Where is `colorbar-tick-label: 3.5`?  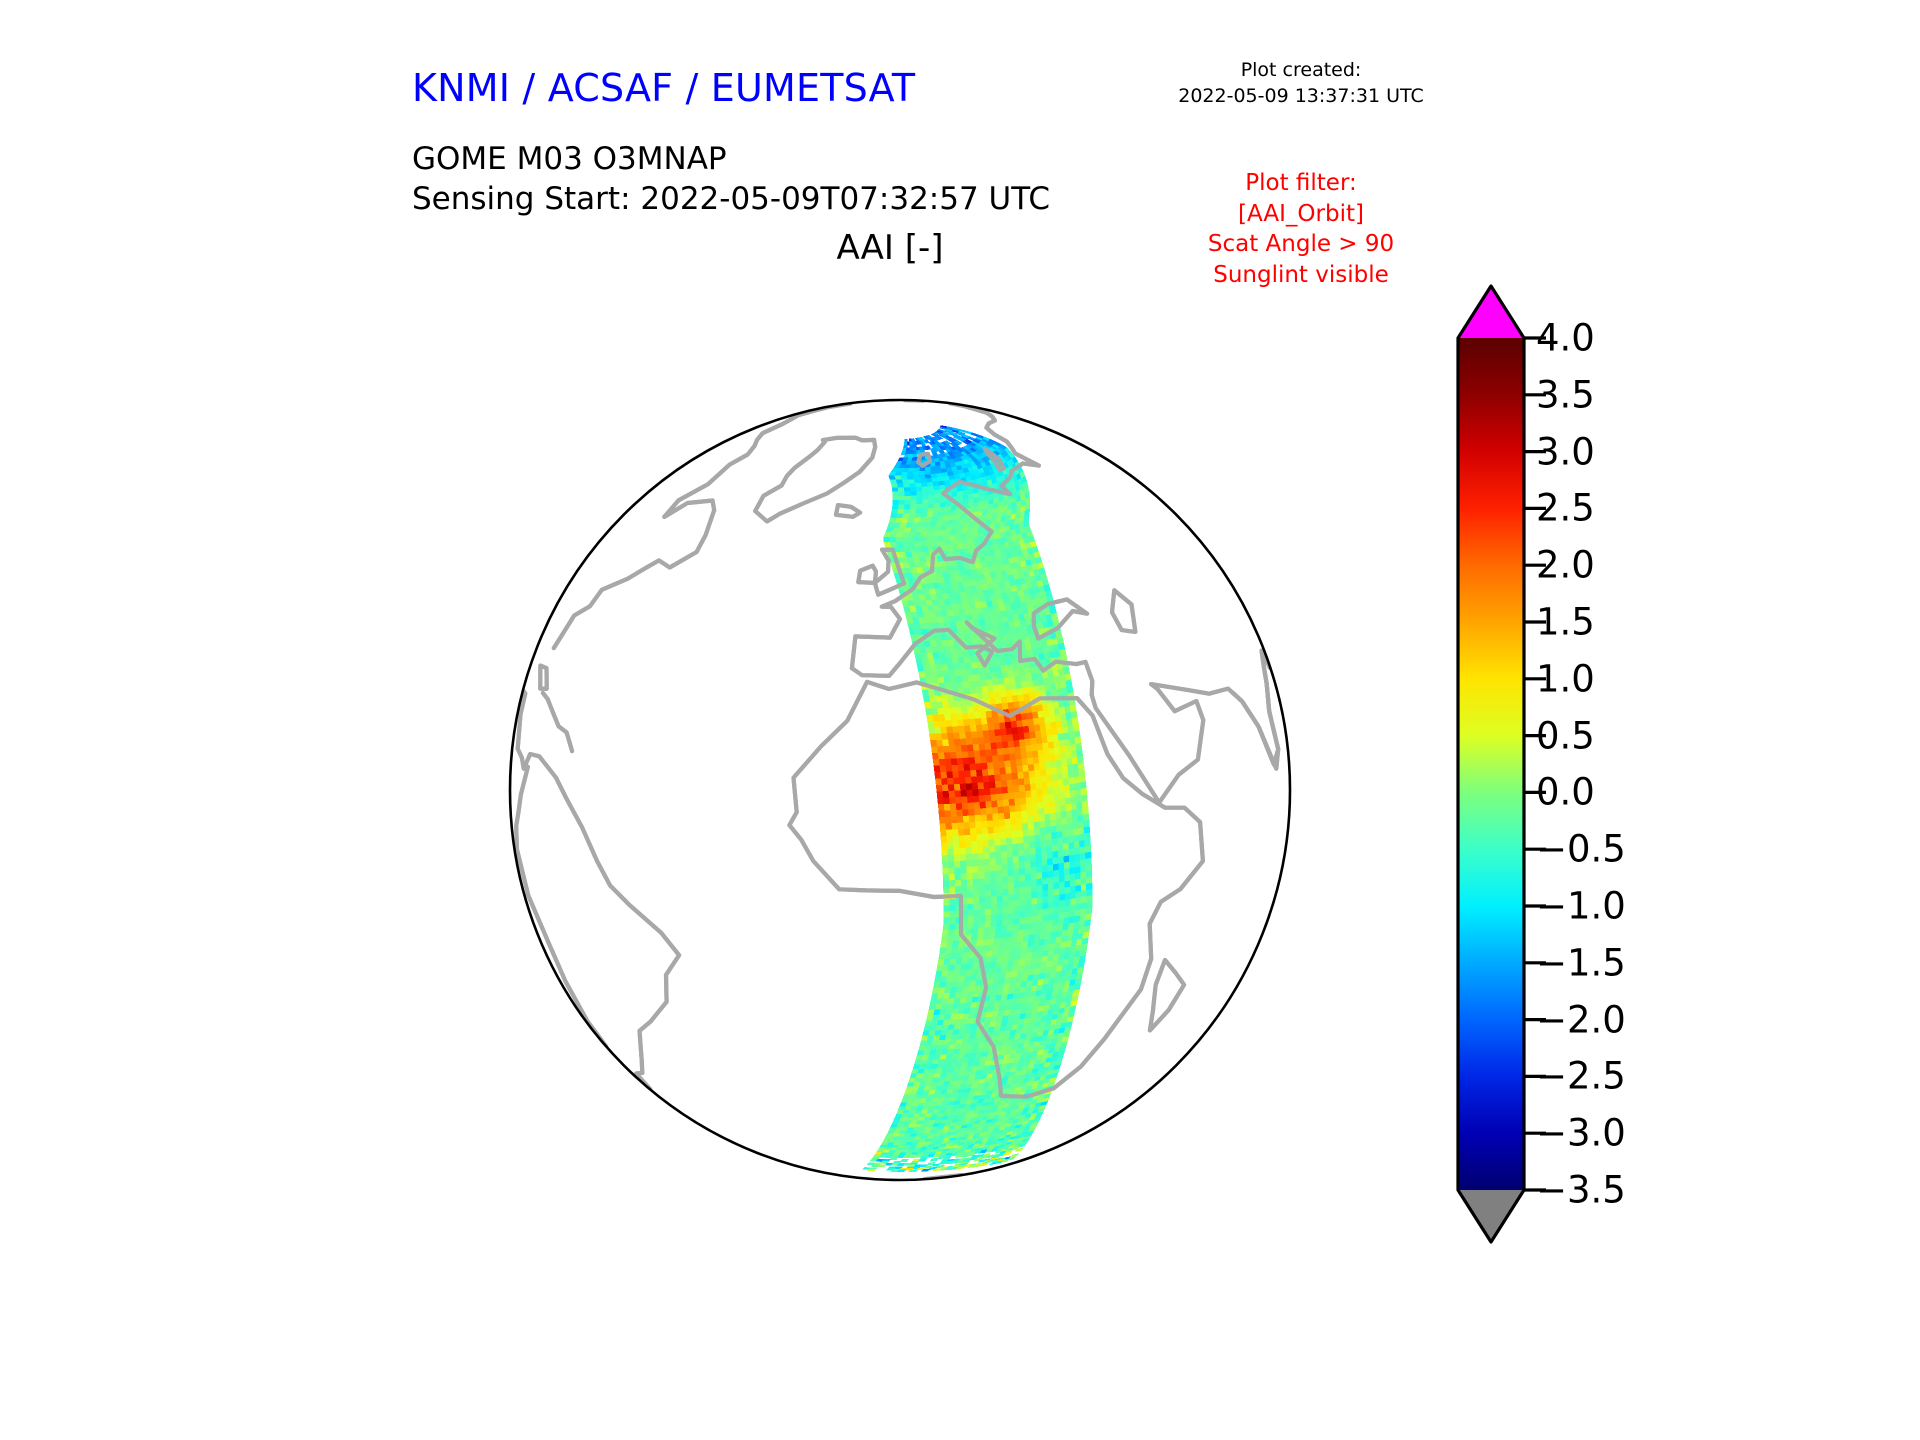 colorbar-tick-label: 3.5 is located at coordinates (1565, 395).